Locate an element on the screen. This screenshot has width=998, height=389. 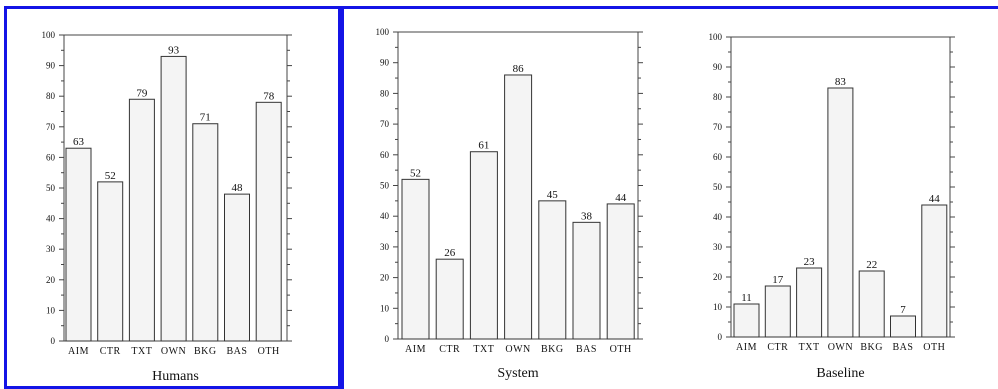
data-label-aim: 11 is located at coordinates (746, 298).